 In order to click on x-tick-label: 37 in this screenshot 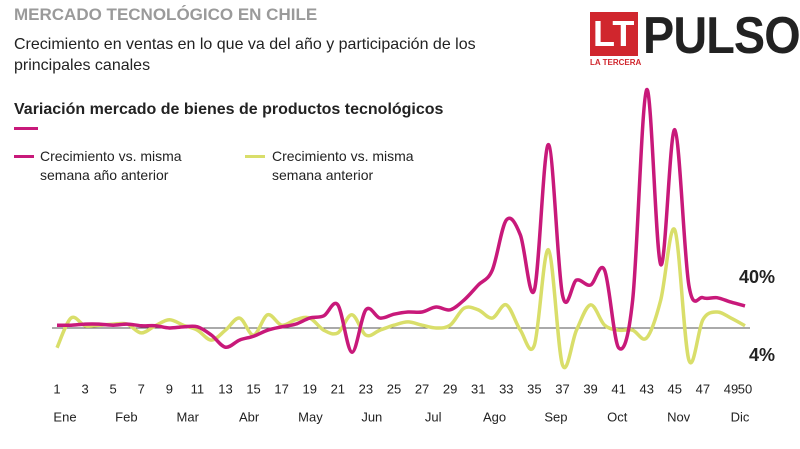, I will do `click(562, 388)`.